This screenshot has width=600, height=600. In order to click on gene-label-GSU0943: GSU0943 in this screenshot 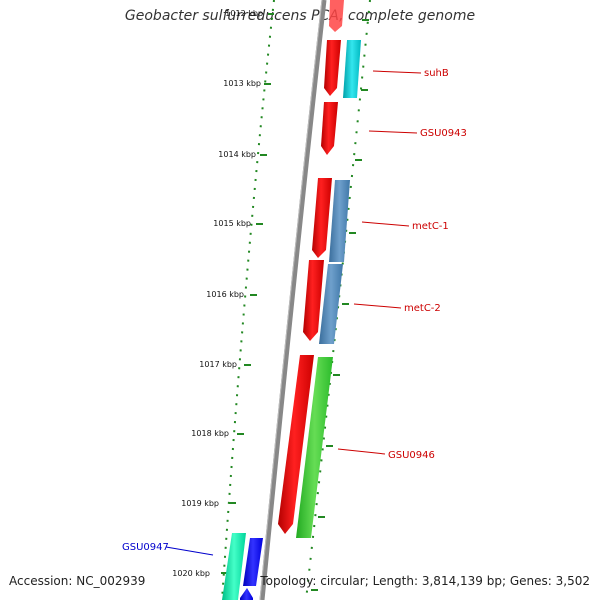, I will do `click(443, 133)`.